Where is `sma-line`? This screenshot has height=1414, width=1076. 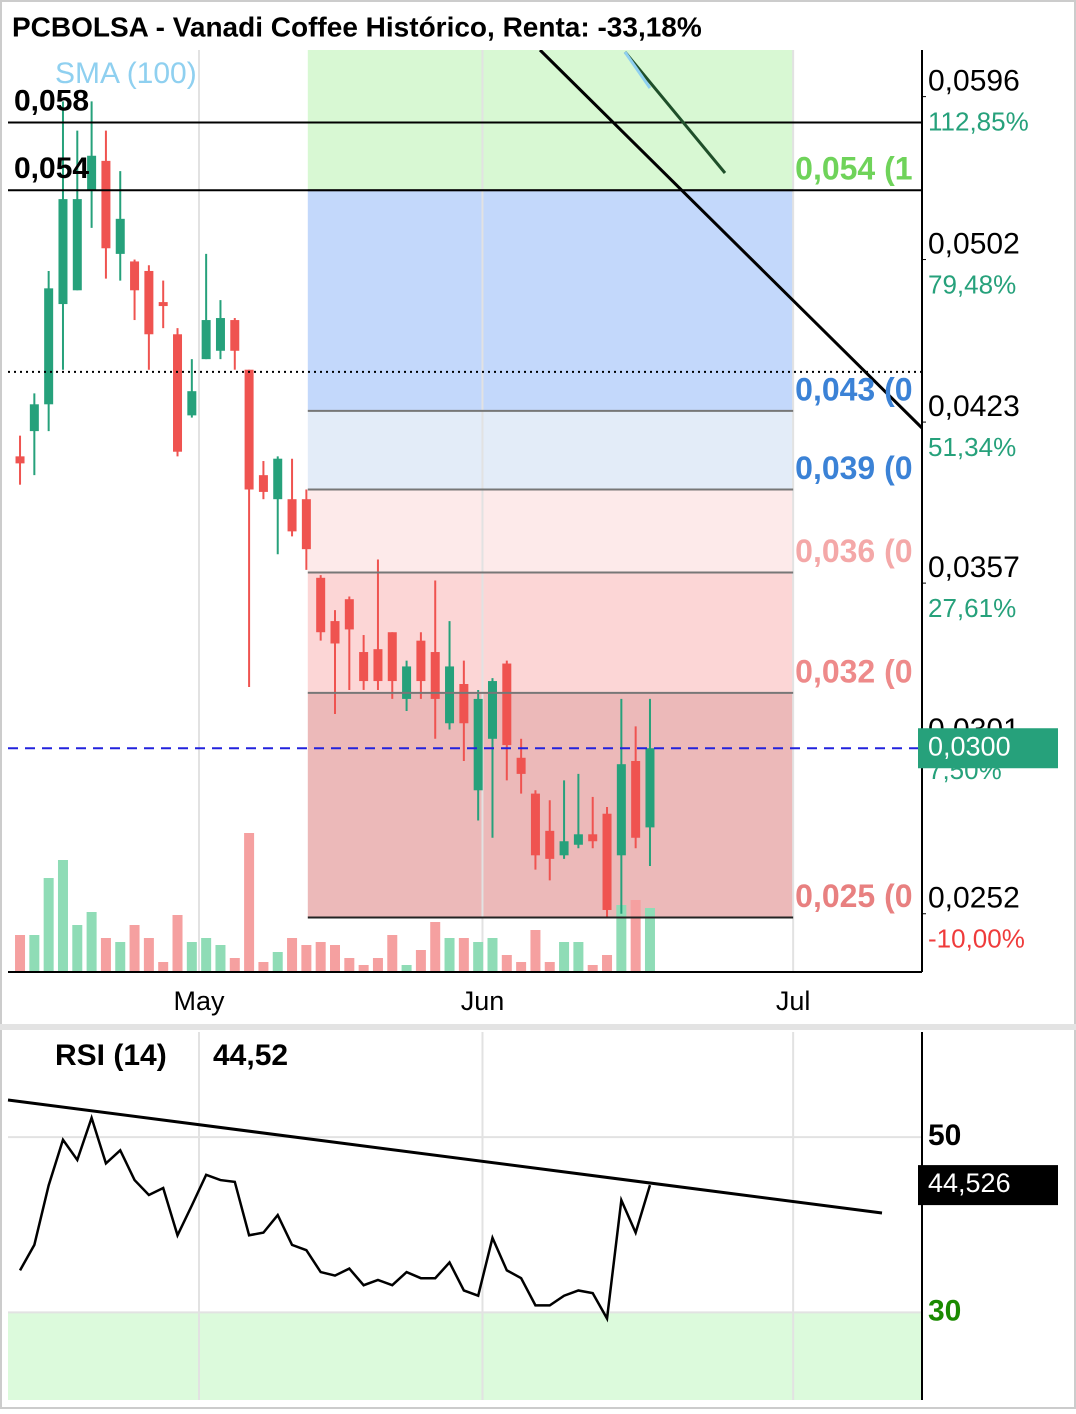 sma-line is located at coordinates (637, 70).